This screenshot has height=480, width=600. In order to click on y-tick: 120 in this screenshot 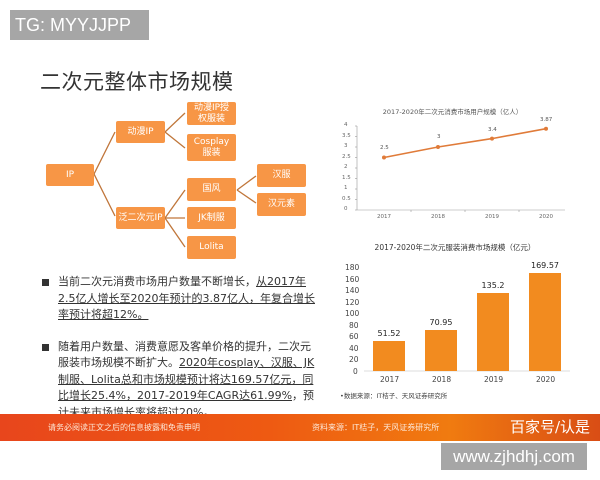, I will do `click(352, 302)`.